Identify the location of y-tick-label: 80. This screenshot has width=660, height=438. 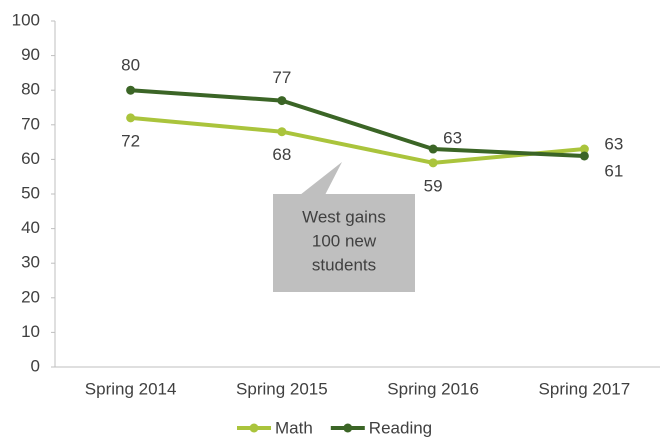
(30, 89).